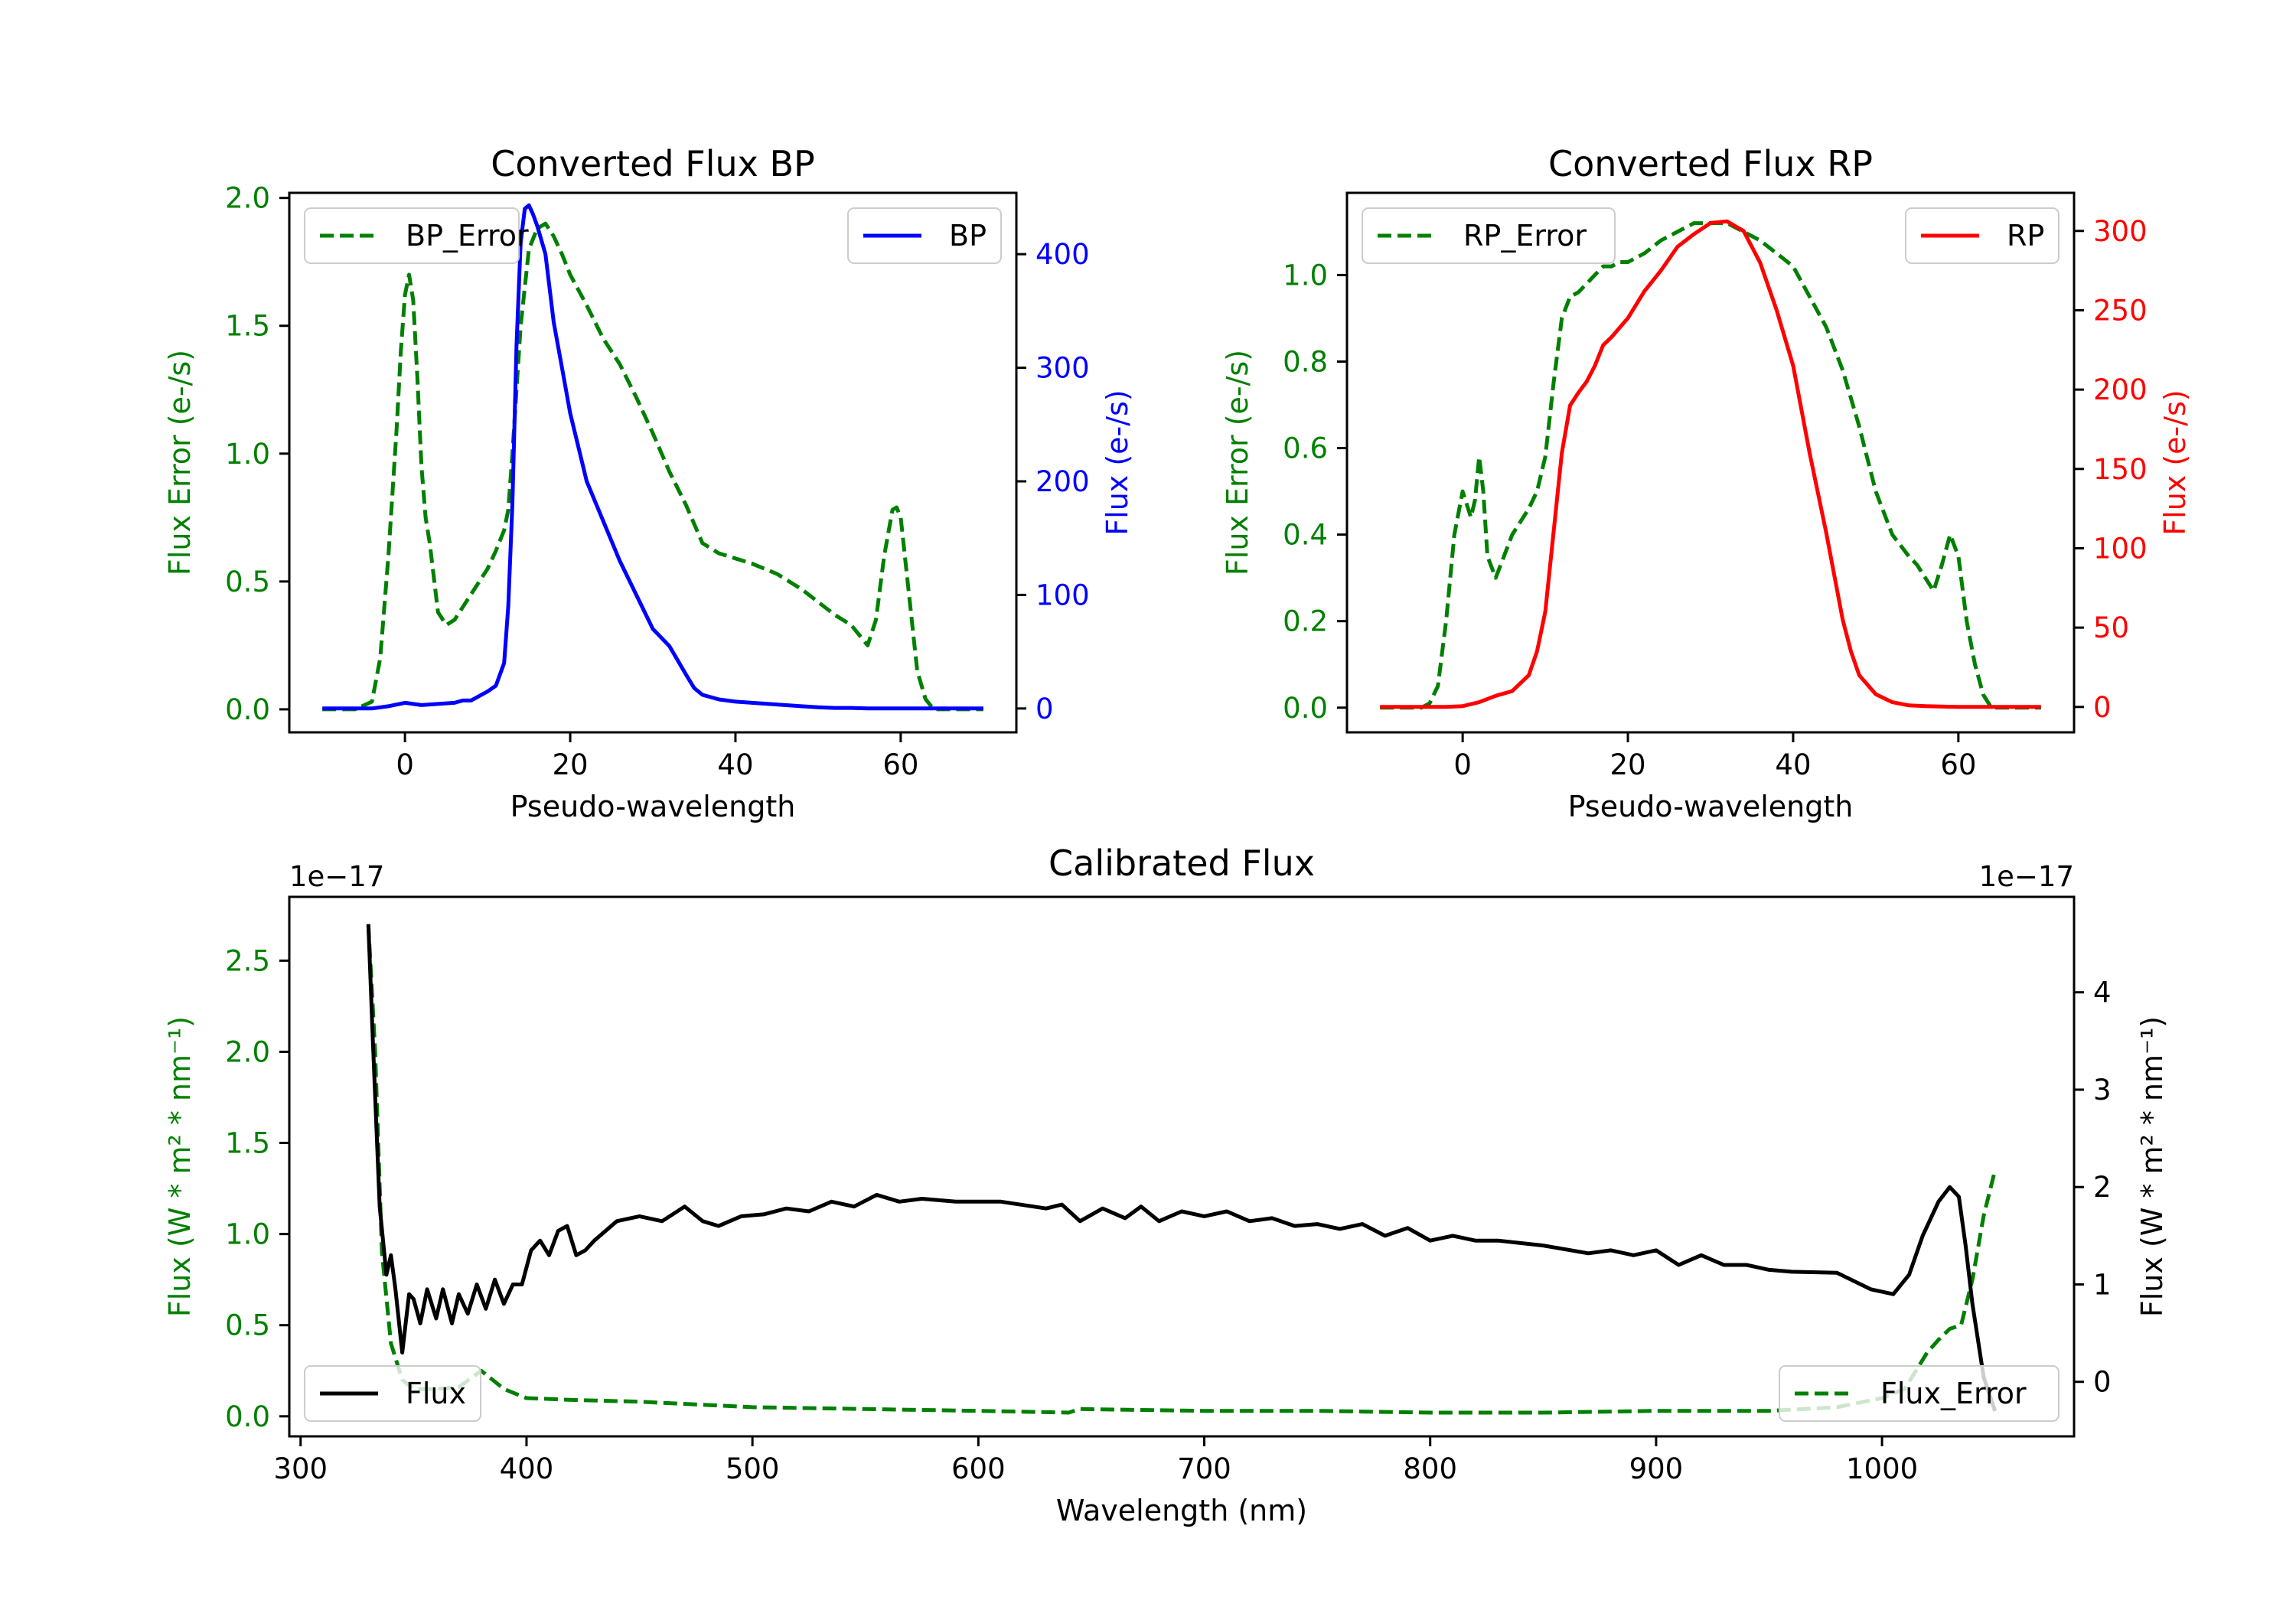 The height and width of the screenshot is (1607, 2296). I want to click on y-right-tick-label: 400, so click(1062, 254).